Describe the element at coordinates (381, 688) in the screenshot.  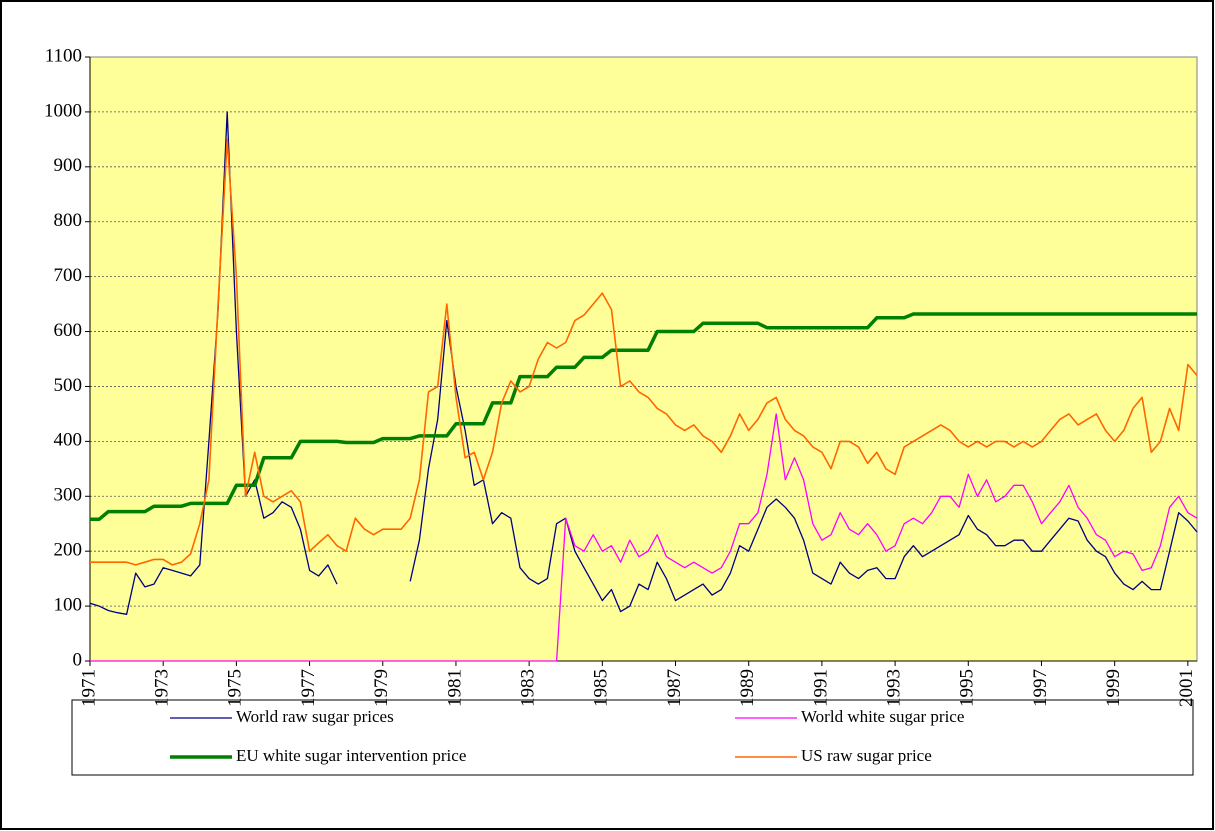
I see `x-tick-label: 1979` at that location.